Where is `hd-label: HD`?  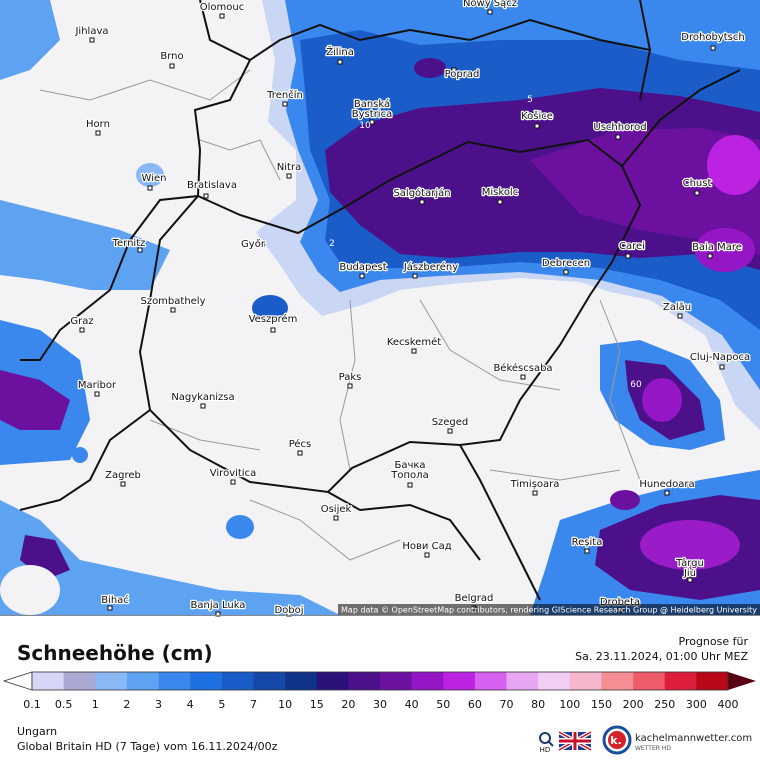
hd-label: HD is located at coordinates (545, 750).